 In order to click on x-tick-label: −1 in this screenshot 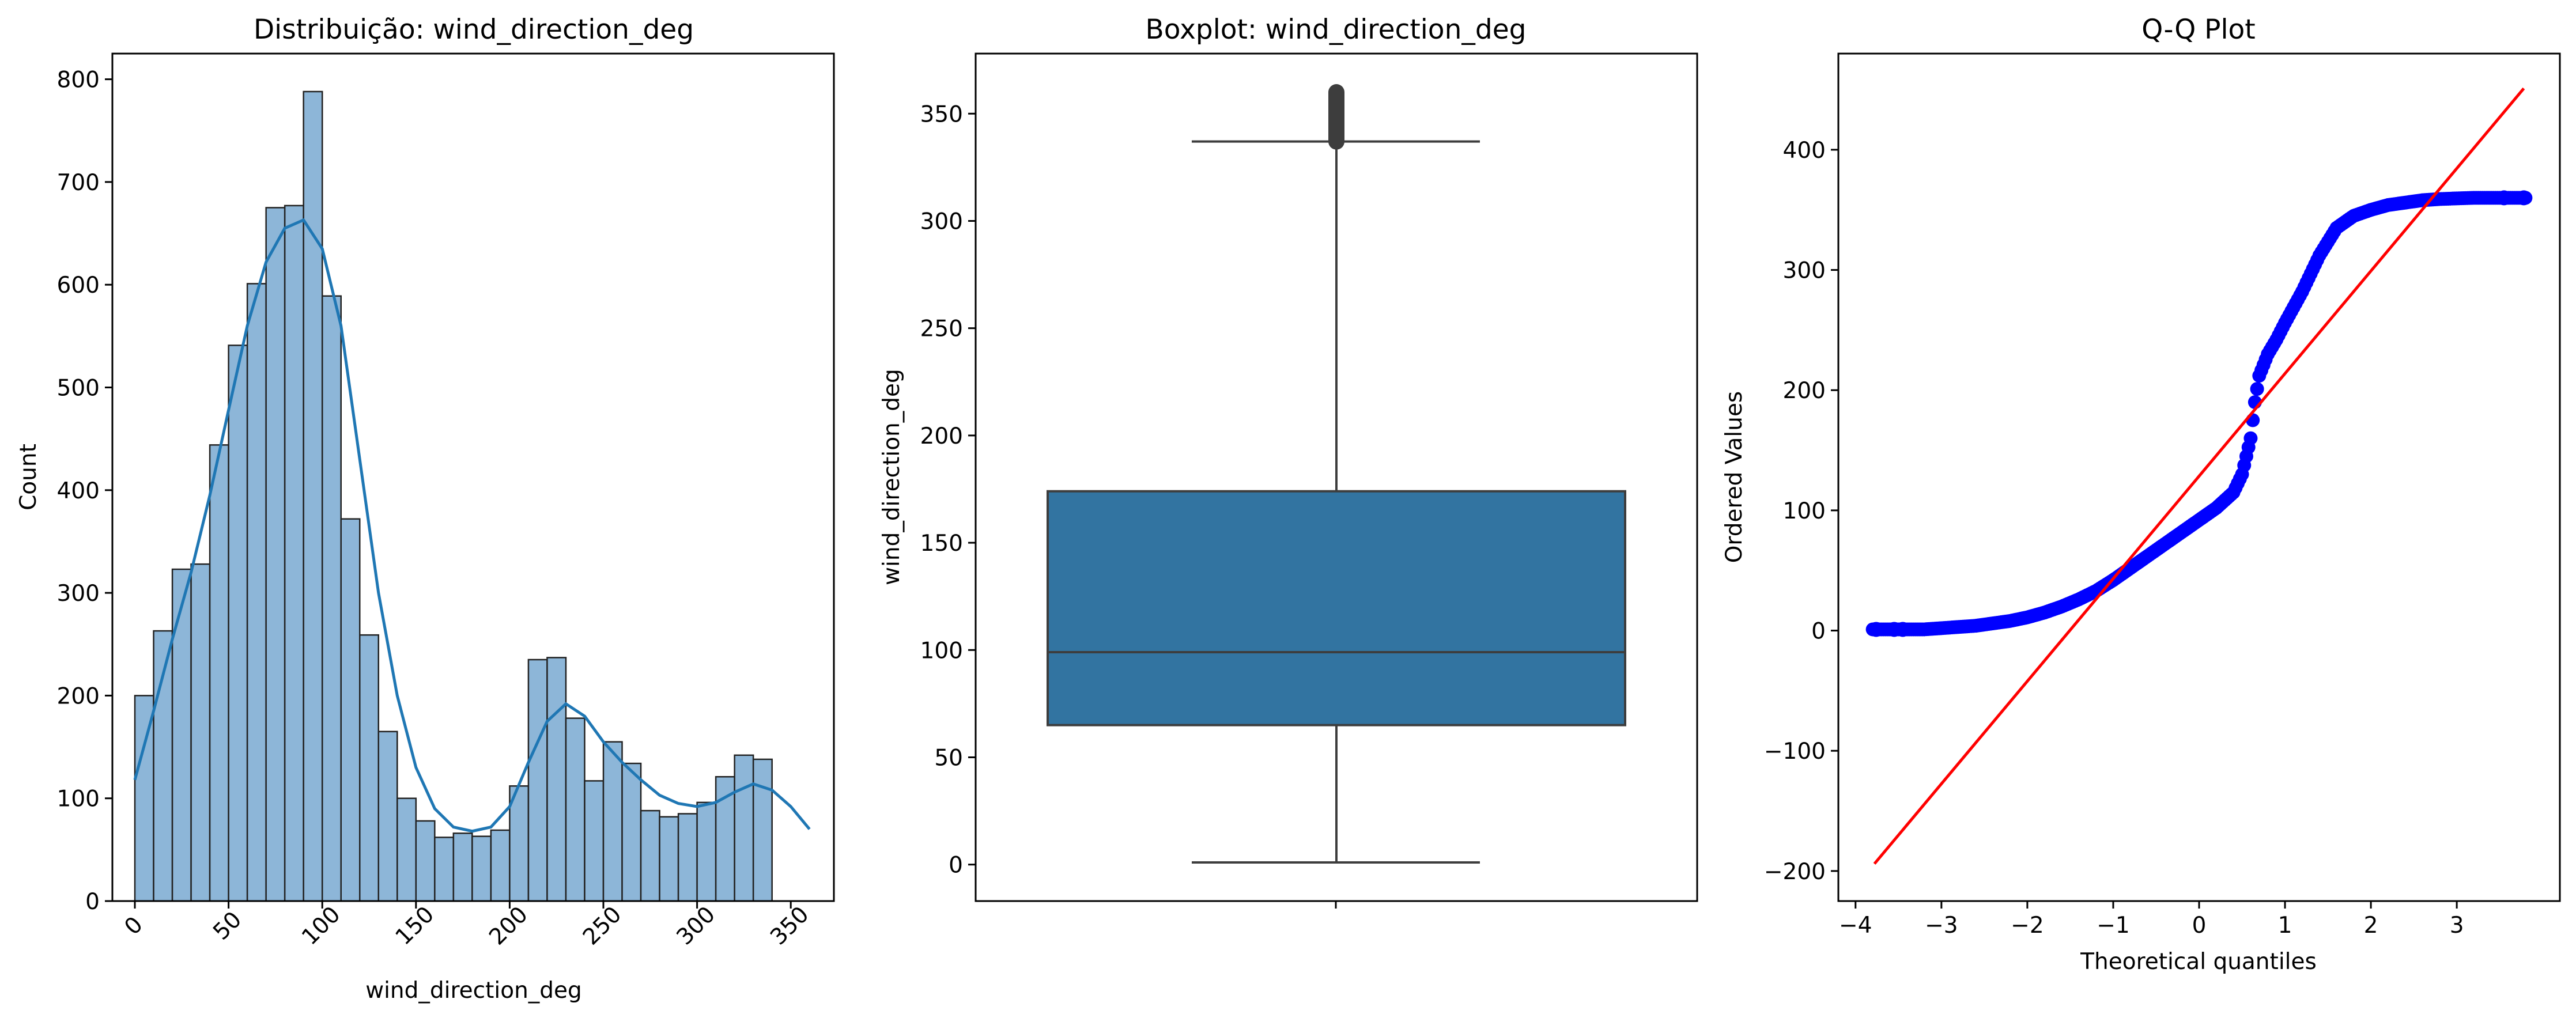, I will do `click(2113, 925)`.